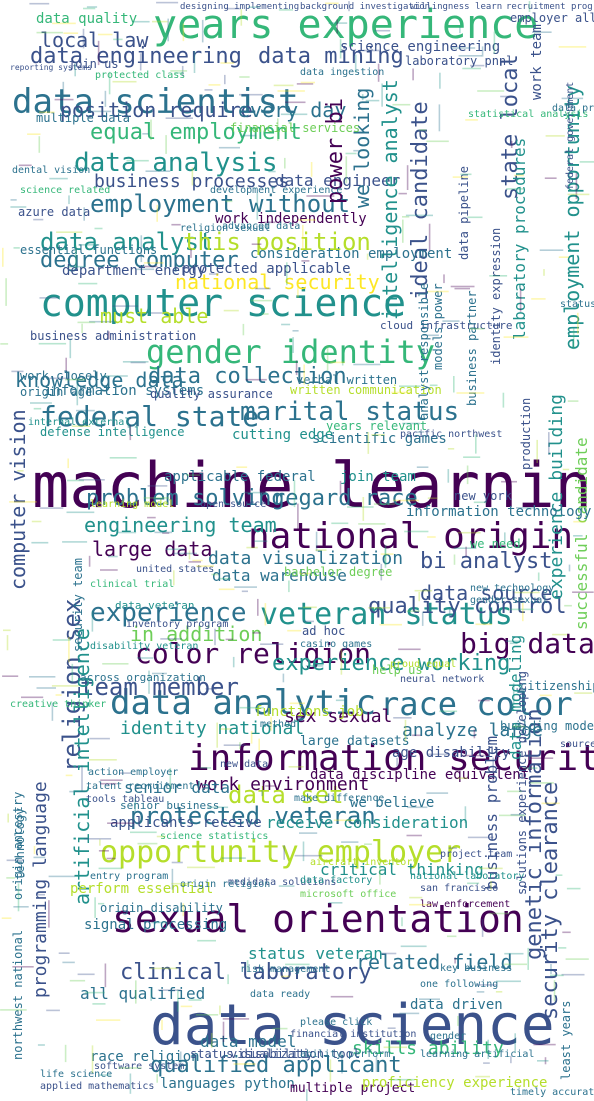 The height and width of the screenshot is (1101, 594). What do you see at coordinates (499, 512) in the screenshot?
I see `word: information technology` at bounding box center [499, 512].